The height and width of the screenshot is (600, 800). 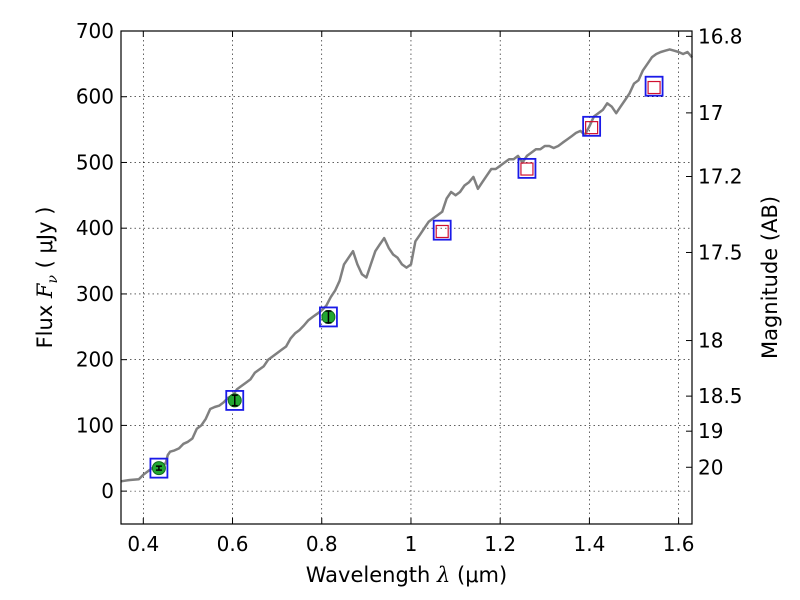 What do you see at coordinates (710, 341) in the screenshot?
I see `mag-tick-label: 18` at bounding box center [710, 341].